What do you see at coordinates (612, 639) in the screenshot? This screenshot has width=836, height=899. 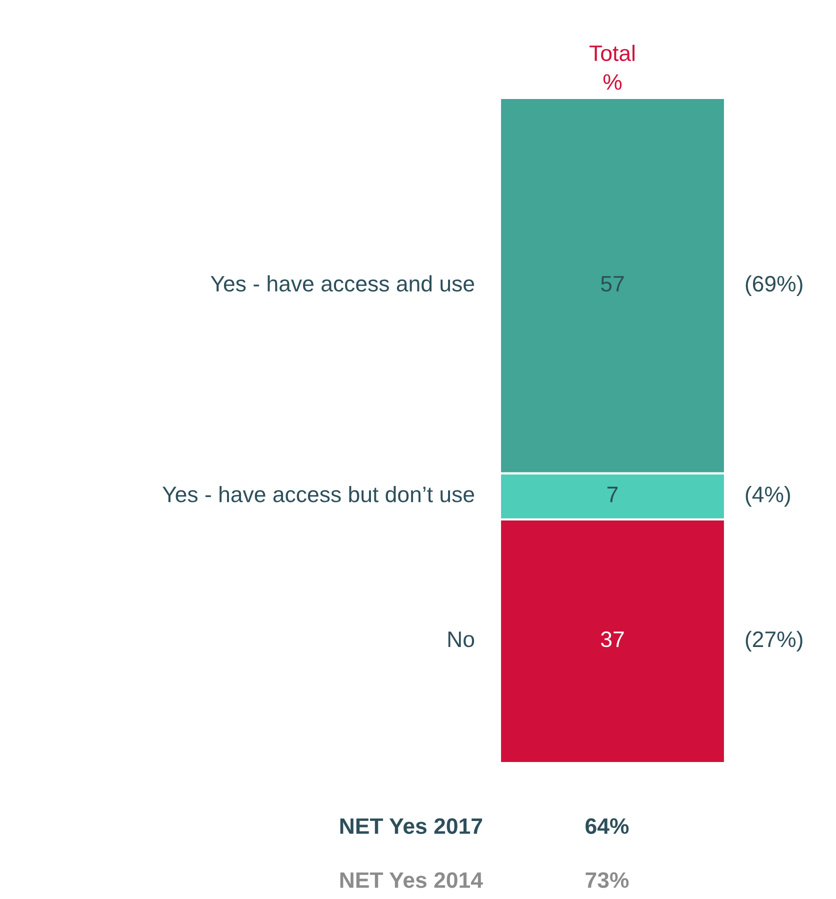 I see `data-label: 37` at bounding box center [612, 639].